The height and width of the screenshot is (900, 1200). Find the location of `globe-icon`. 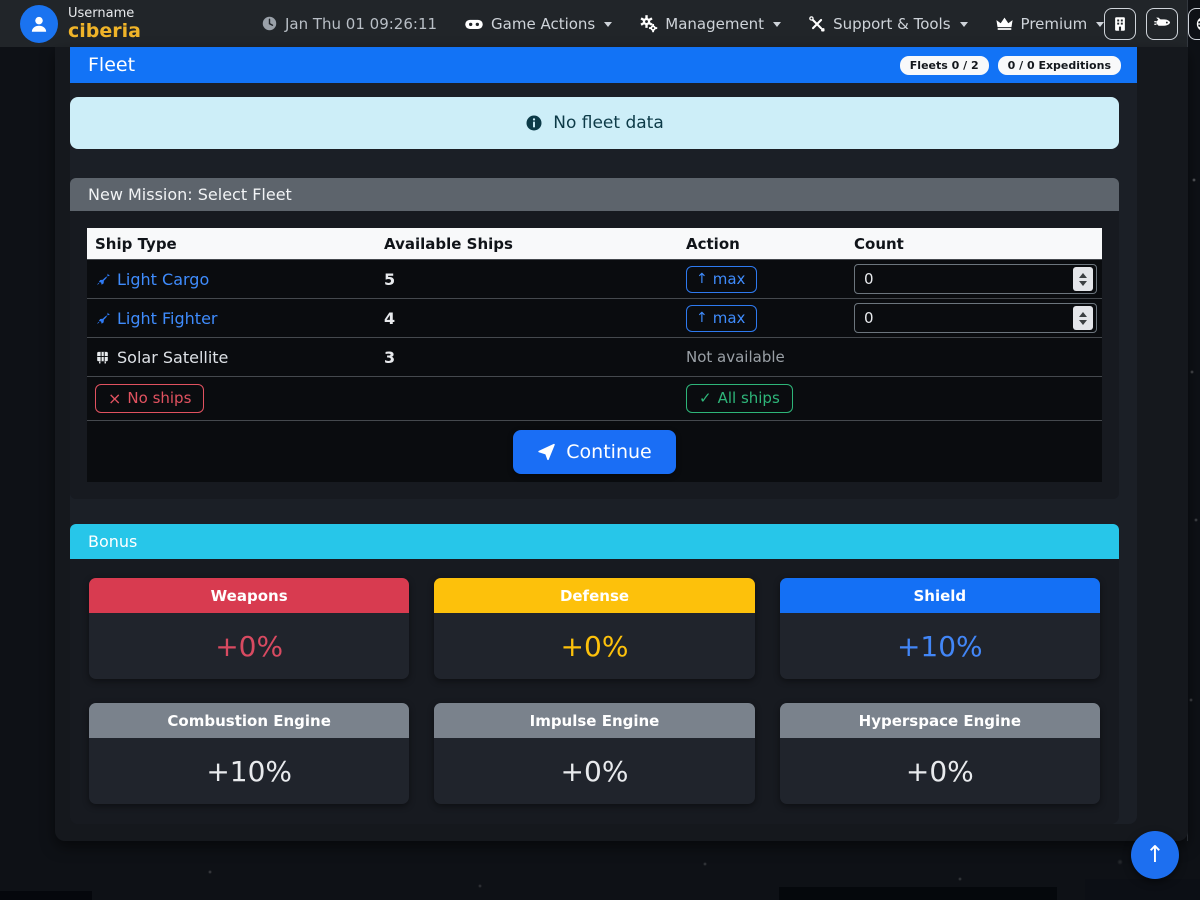

globe-icon is located at coordinates (1198, 23).